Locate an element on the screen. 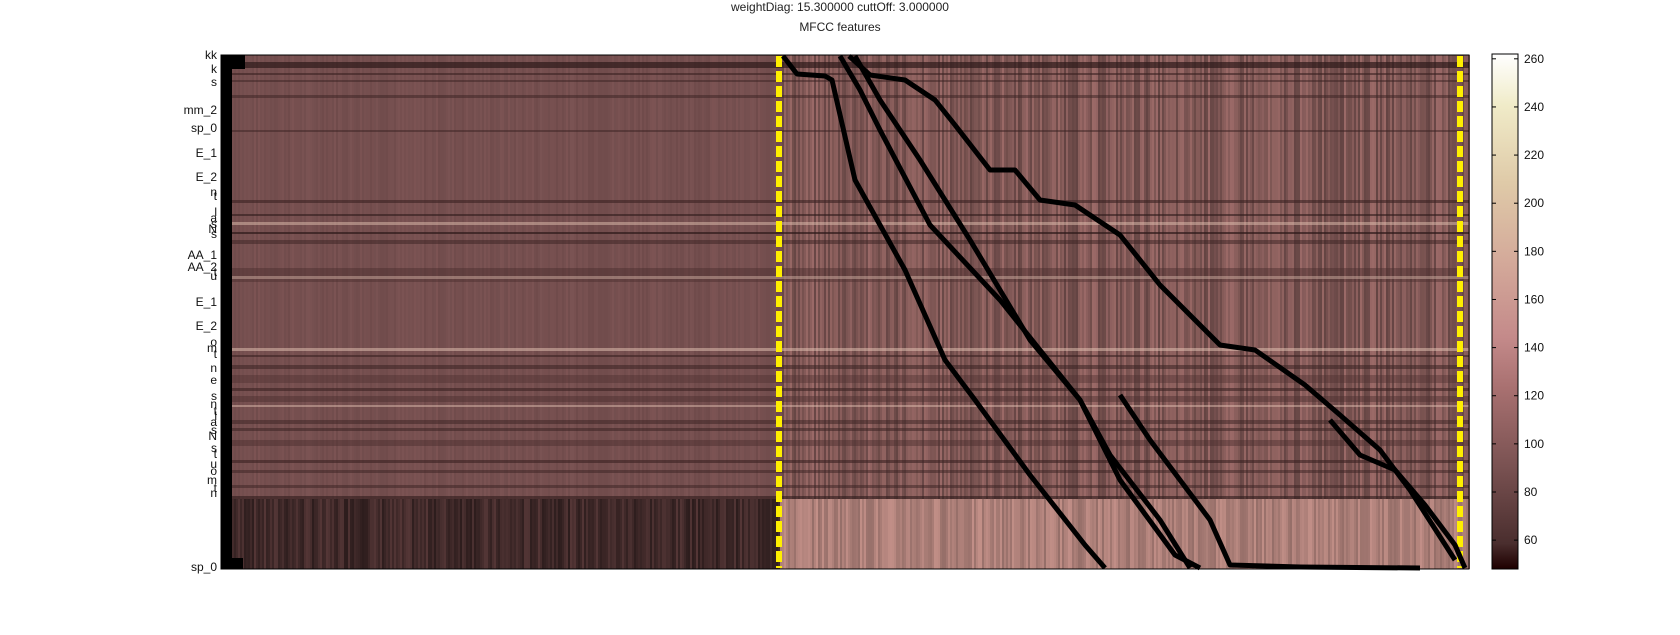  colorbar-gradient is located at coordinates (1505, 311).